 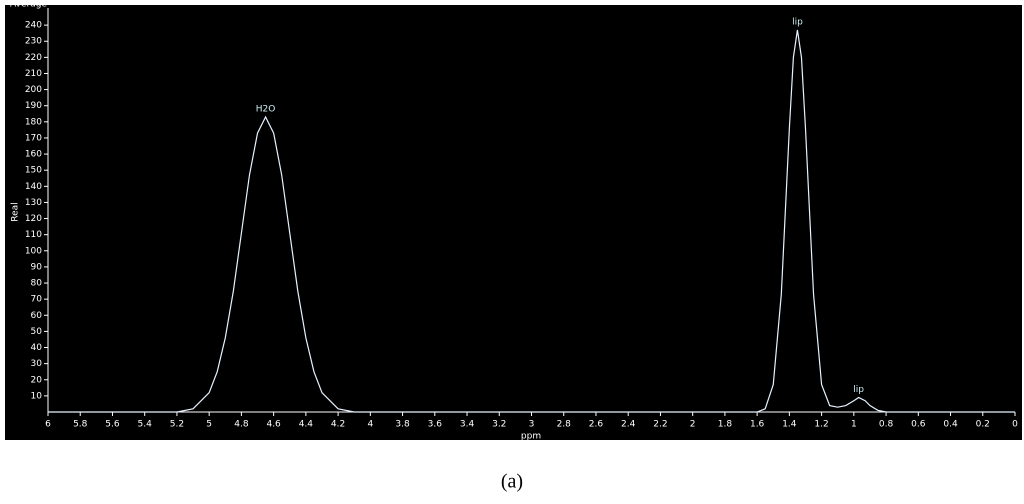 I want to click on y-tick-label: 120, so click(x=33, y=219).